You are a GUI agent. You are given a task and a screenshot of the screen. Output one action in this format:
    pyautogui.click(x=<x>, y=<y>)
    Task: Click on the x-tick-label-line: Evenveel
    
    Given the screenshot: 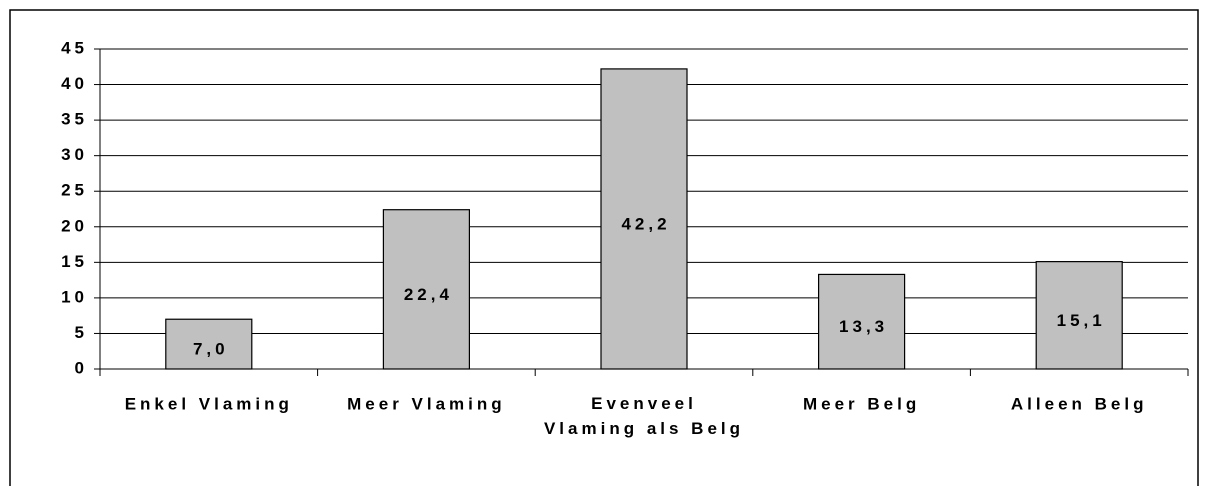 What is the action you would take?
    pyautogui.click(x=644, y=403)
    